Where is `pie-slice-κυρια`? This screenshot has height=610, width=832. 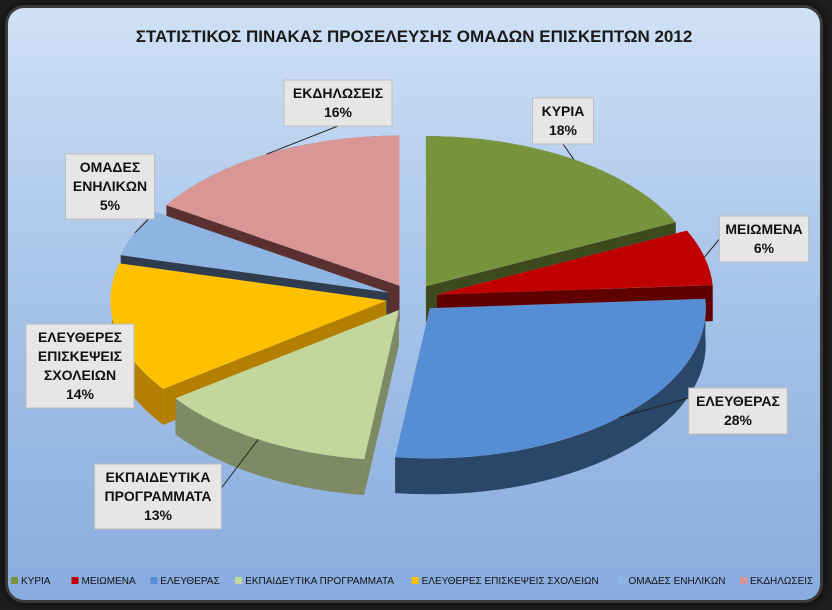
pie-slice-κυρια is located at coordinates (551, 211).